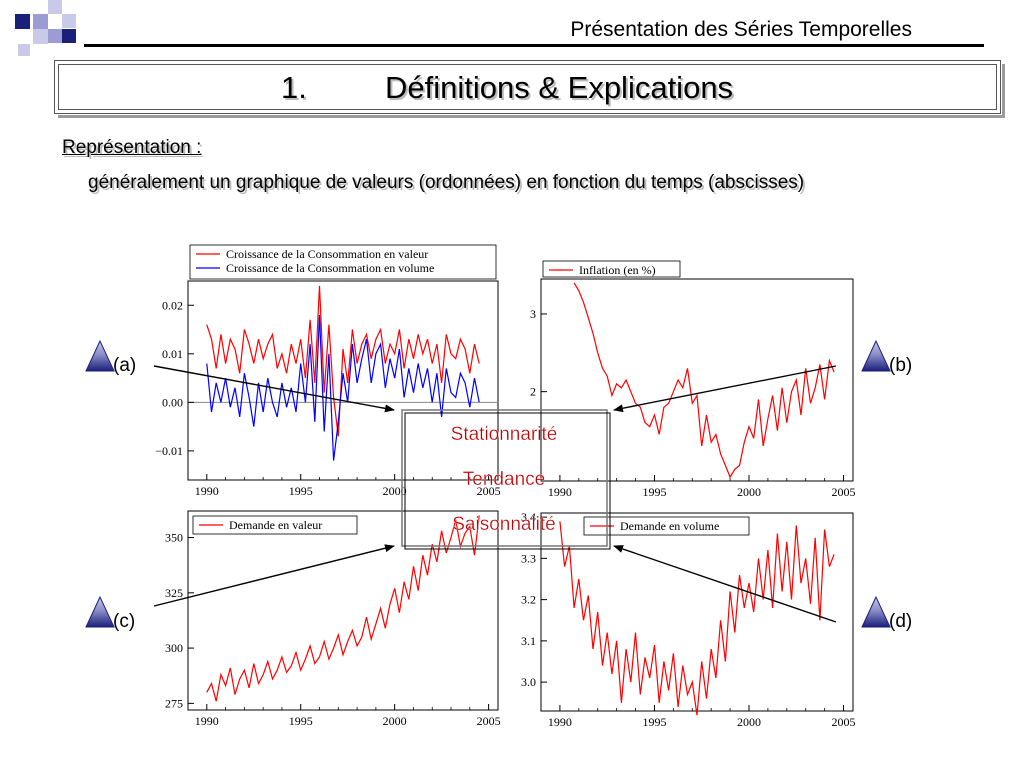  I want to click on section-label: Représentation :, so click(132, 147).